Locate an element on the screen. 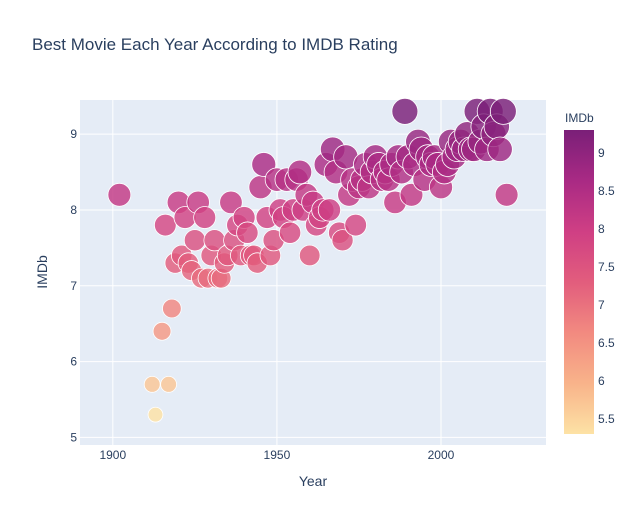 The image size is (637, 525). colorbar-tick-label: 8 is located at coordinates (601, 229).